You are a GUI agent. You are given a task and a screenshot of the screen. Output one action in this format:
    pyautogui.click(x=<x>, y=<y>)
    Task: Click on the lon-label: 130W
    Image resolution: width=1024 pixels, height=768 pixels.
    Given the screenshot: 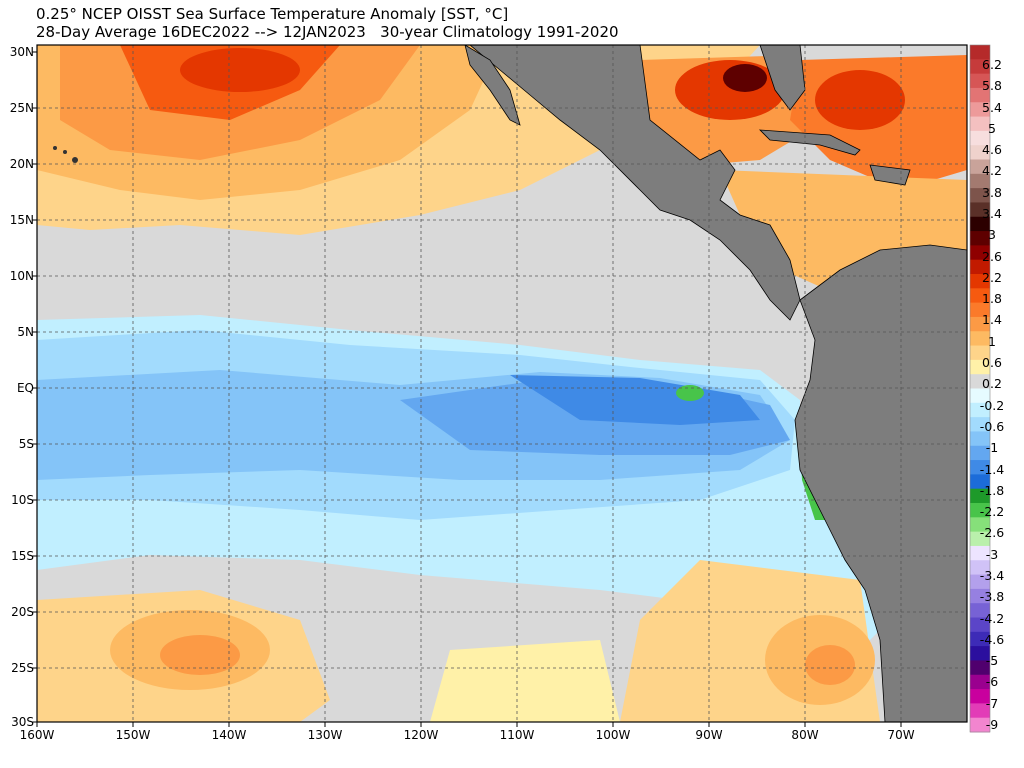 What is the action you would take?
    pyautogui.click(x=325, y=735)
    